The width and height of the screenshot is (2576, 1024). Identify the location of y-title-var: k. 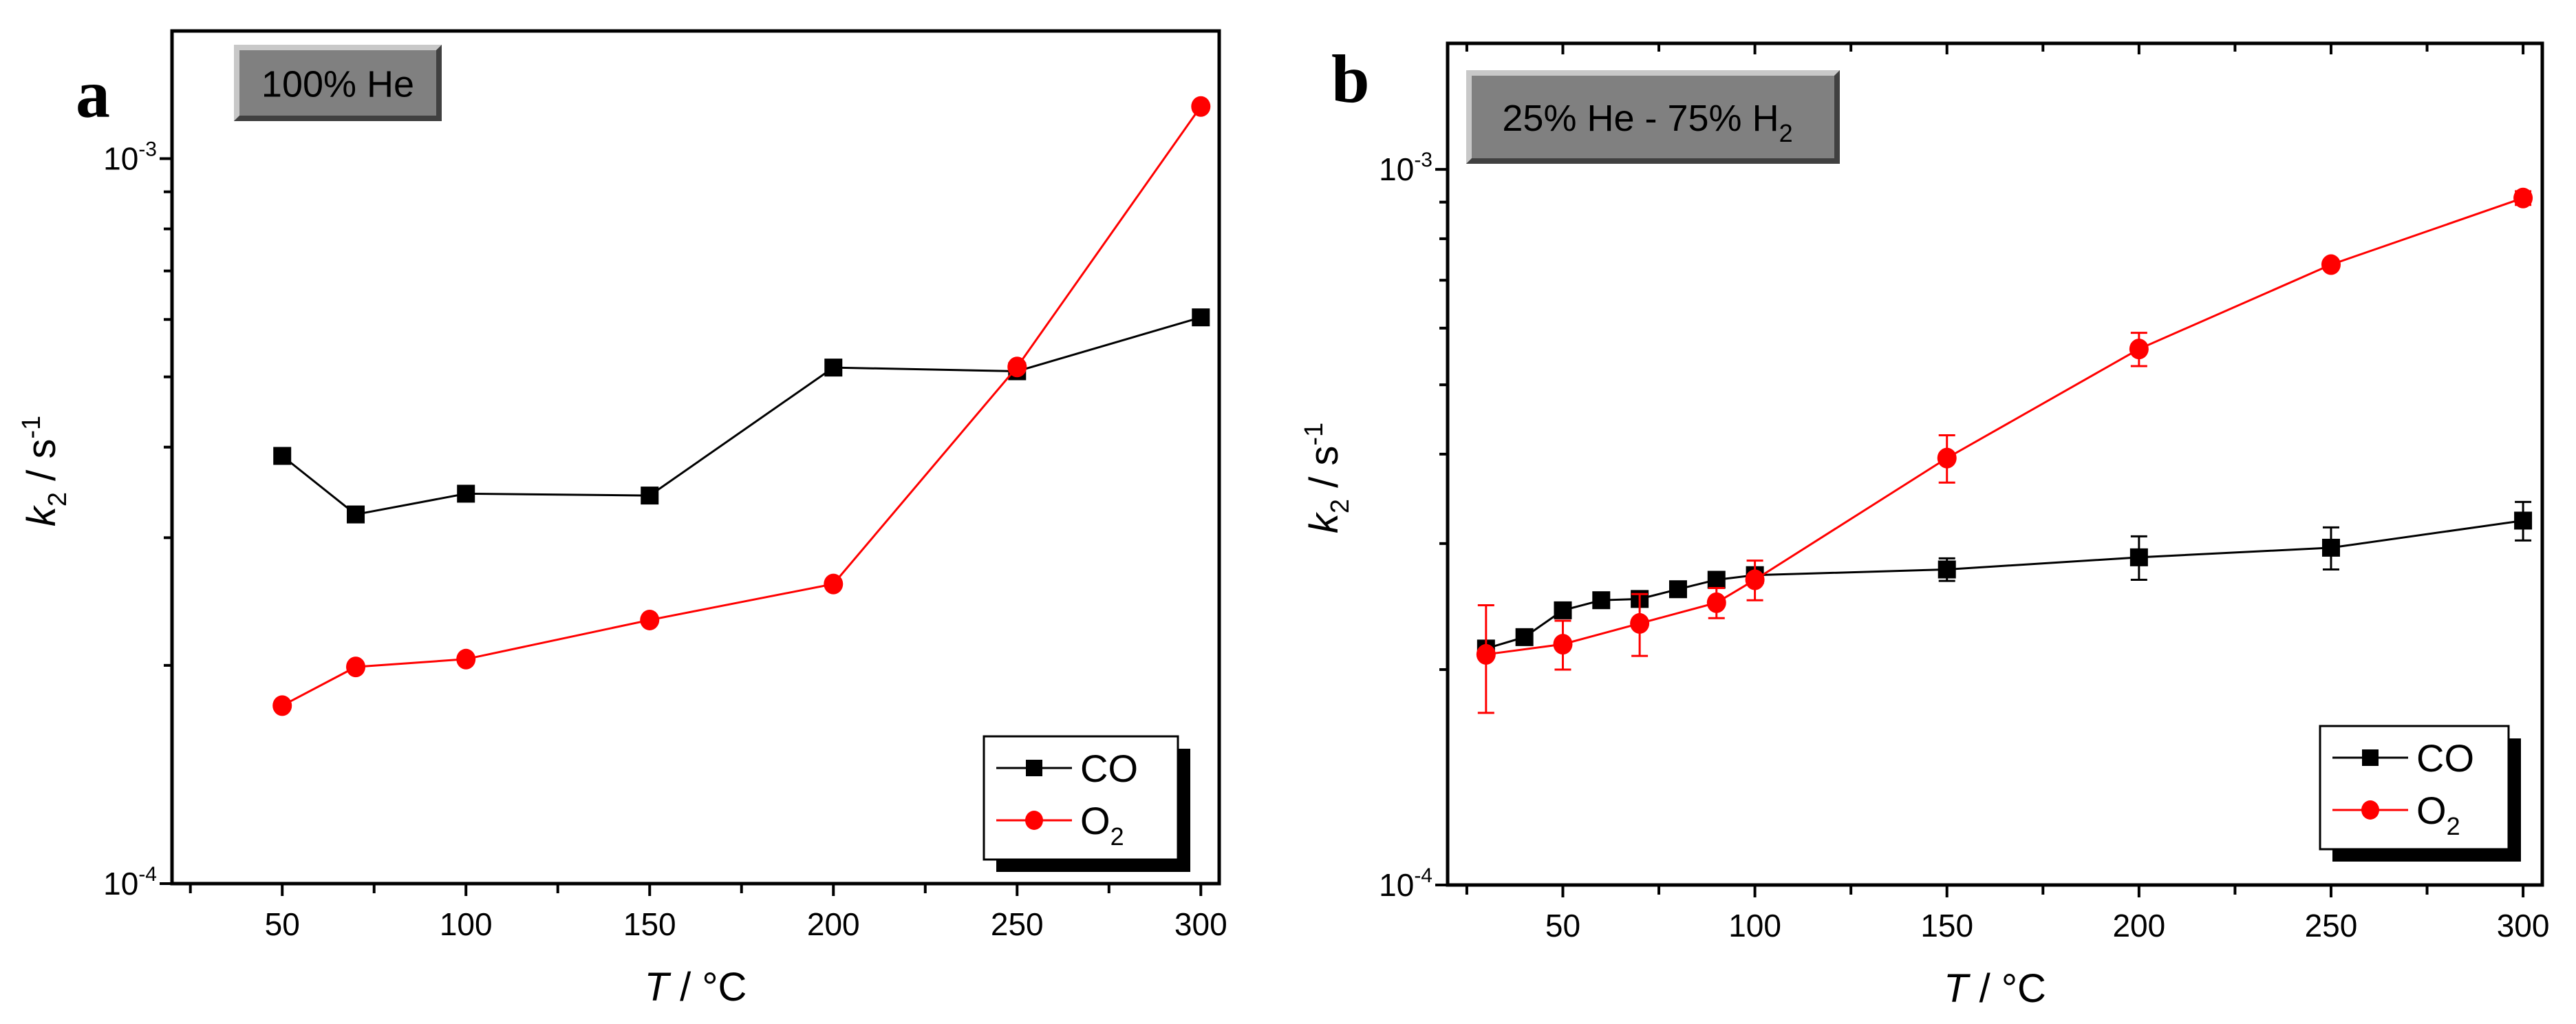
(41, 515).